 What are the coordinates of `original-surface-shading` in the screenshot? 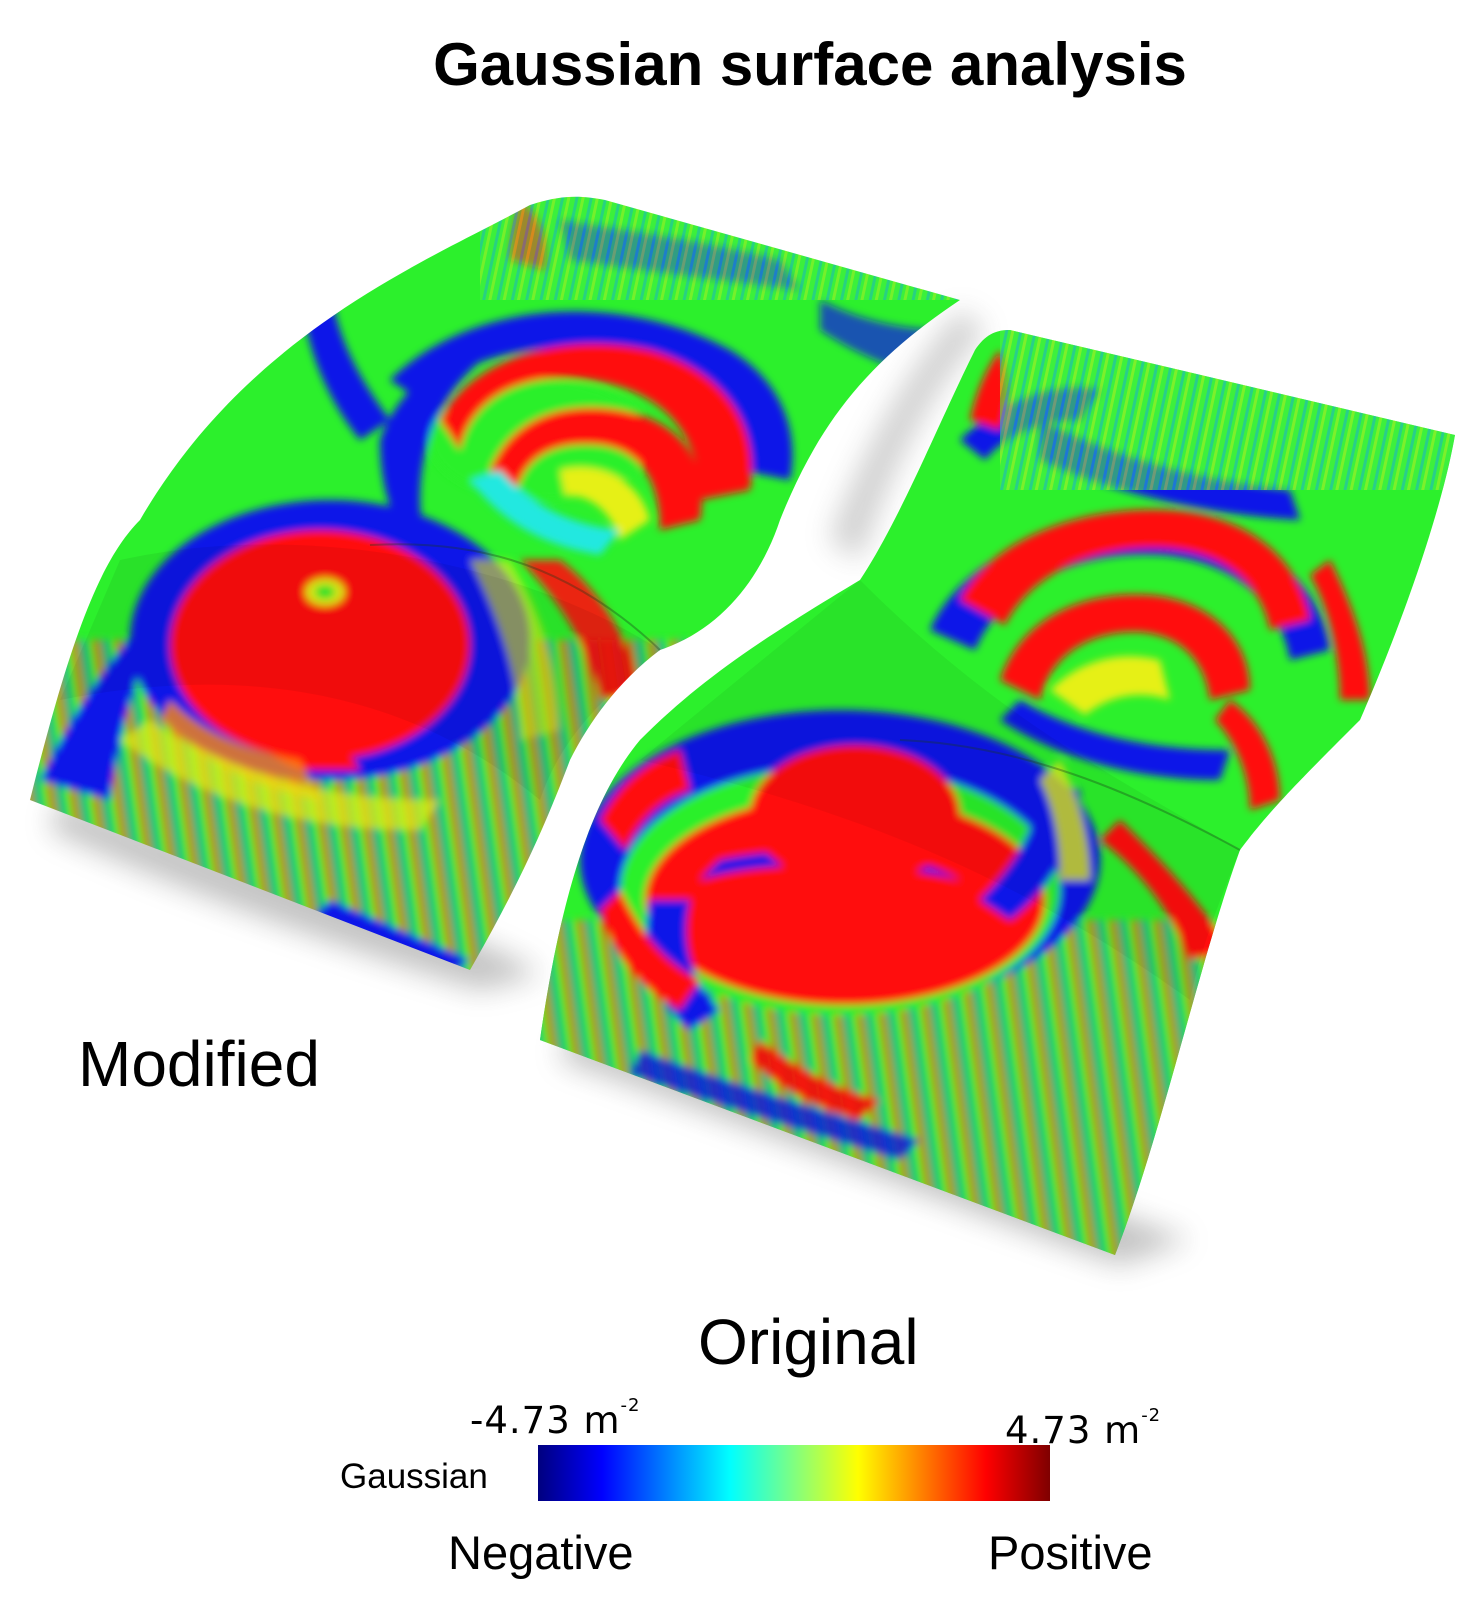 It's located at (940, 790).